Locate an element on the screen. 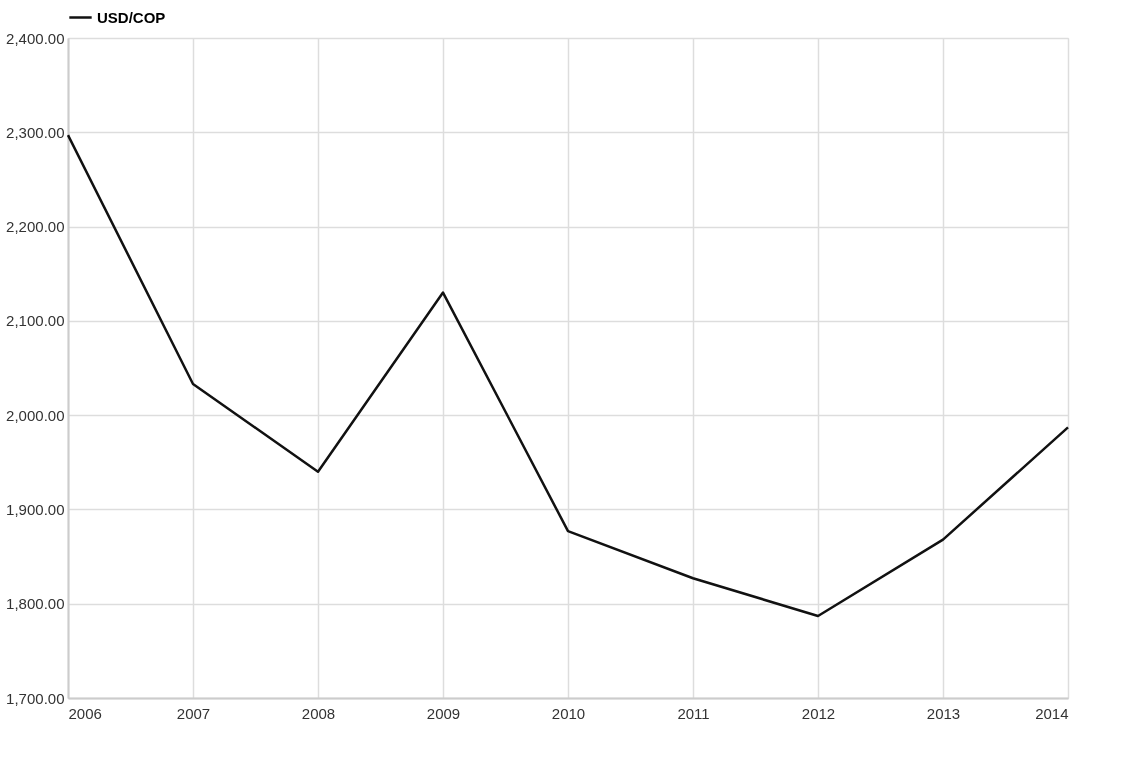 Image resolution: width=1128 pixels, height=758 pixels. x-tick-label: 2007 is located at coordinates (193, 713).